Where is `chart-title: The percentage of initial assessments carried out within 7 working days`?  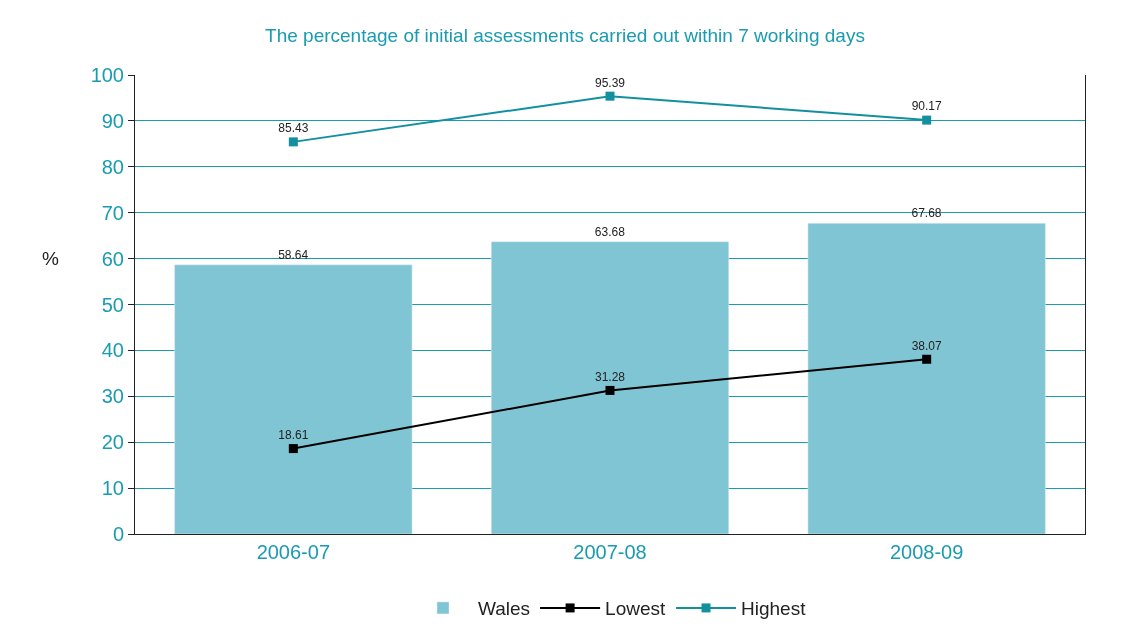
chart-title: The percentage of initial assessments carried out within 7 working days is located at coordinates (565, 36).